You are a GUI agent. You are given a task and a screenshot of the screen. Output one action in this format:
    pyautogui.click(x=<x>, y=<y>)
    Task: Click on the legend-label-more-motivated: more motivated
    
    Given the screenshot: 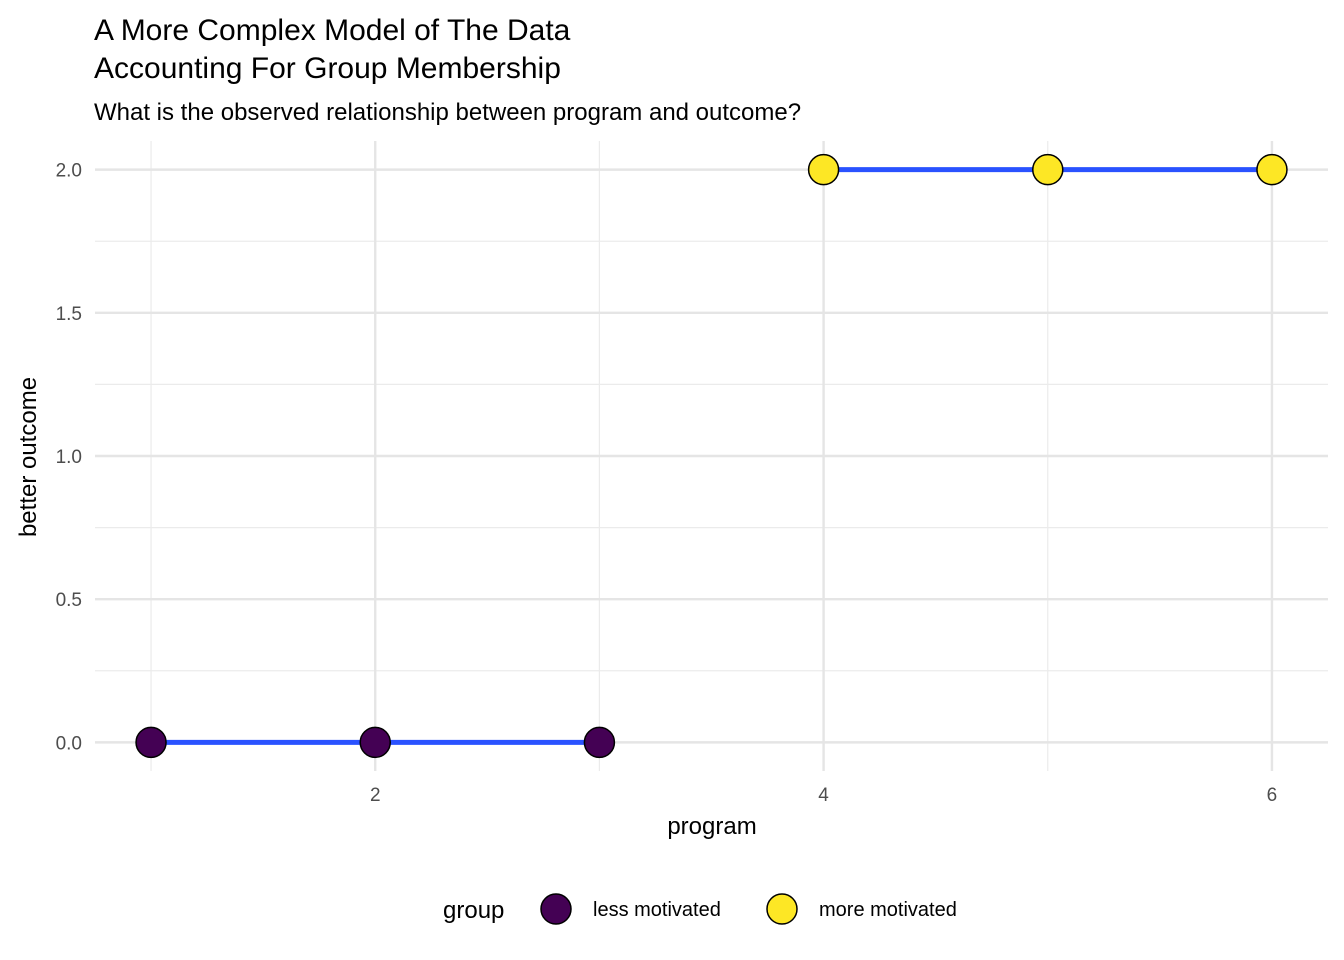 What is the action you would take?
    pyautogui.click(x=888, y=910)
    